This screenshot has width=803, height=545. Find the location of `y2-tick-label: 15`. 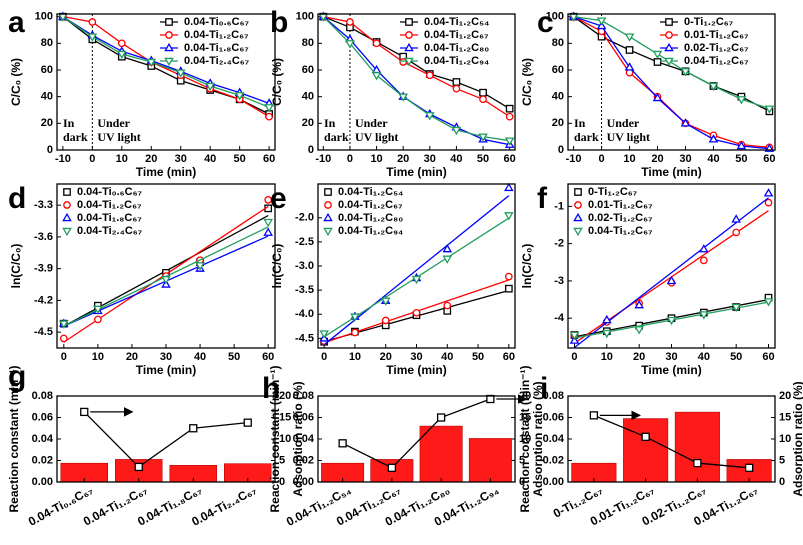

y2-tick-label: 15 is located at coordinates (785, 417).